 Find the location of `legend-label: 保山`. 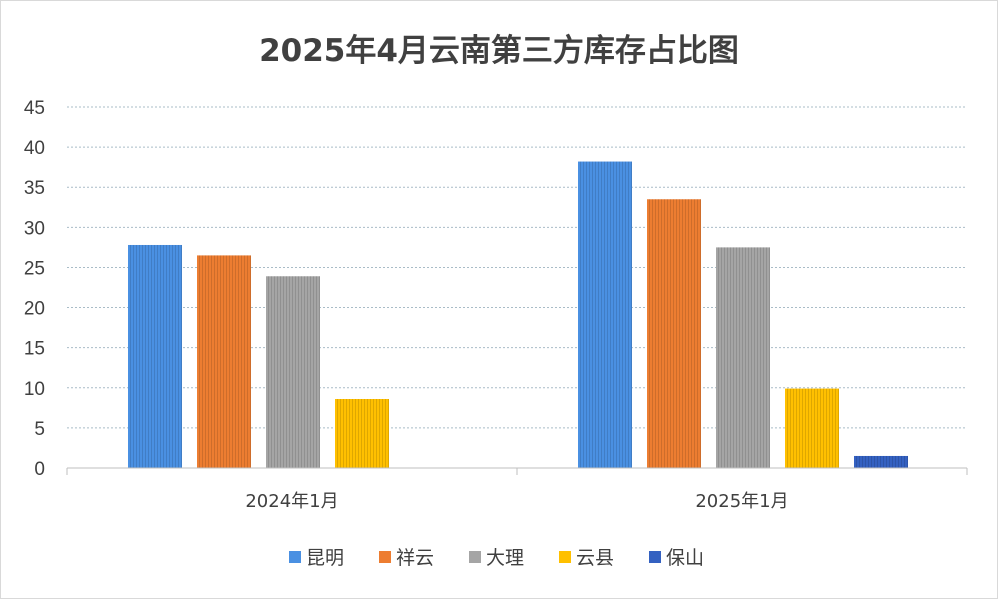

legend-label: 保山 is located at coordinates (685, 558).